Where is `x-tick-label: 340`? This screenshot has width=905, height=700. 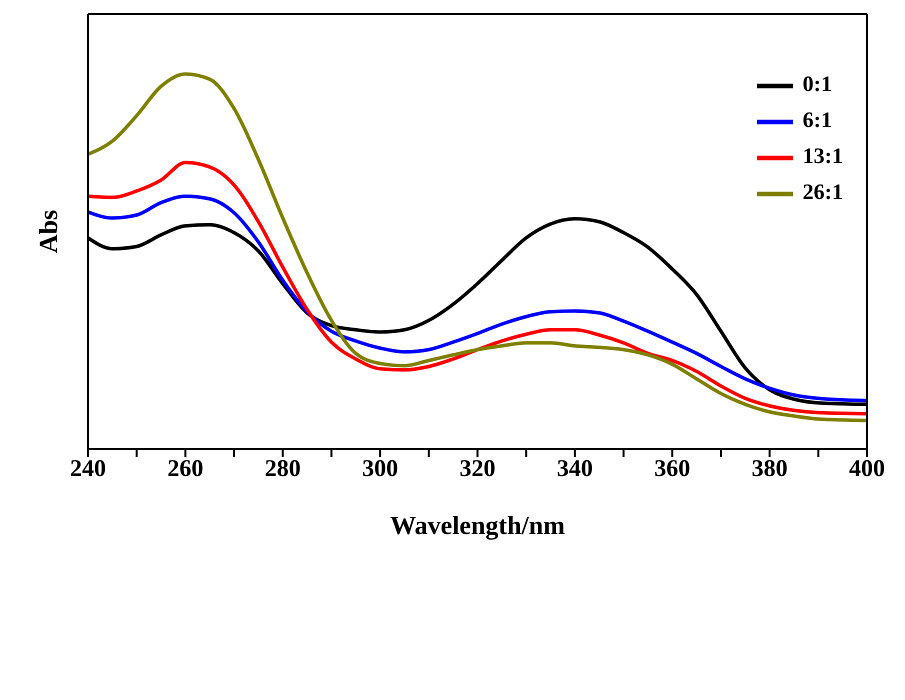 x-tick-label: 340 is located at coordinates (574, 469).